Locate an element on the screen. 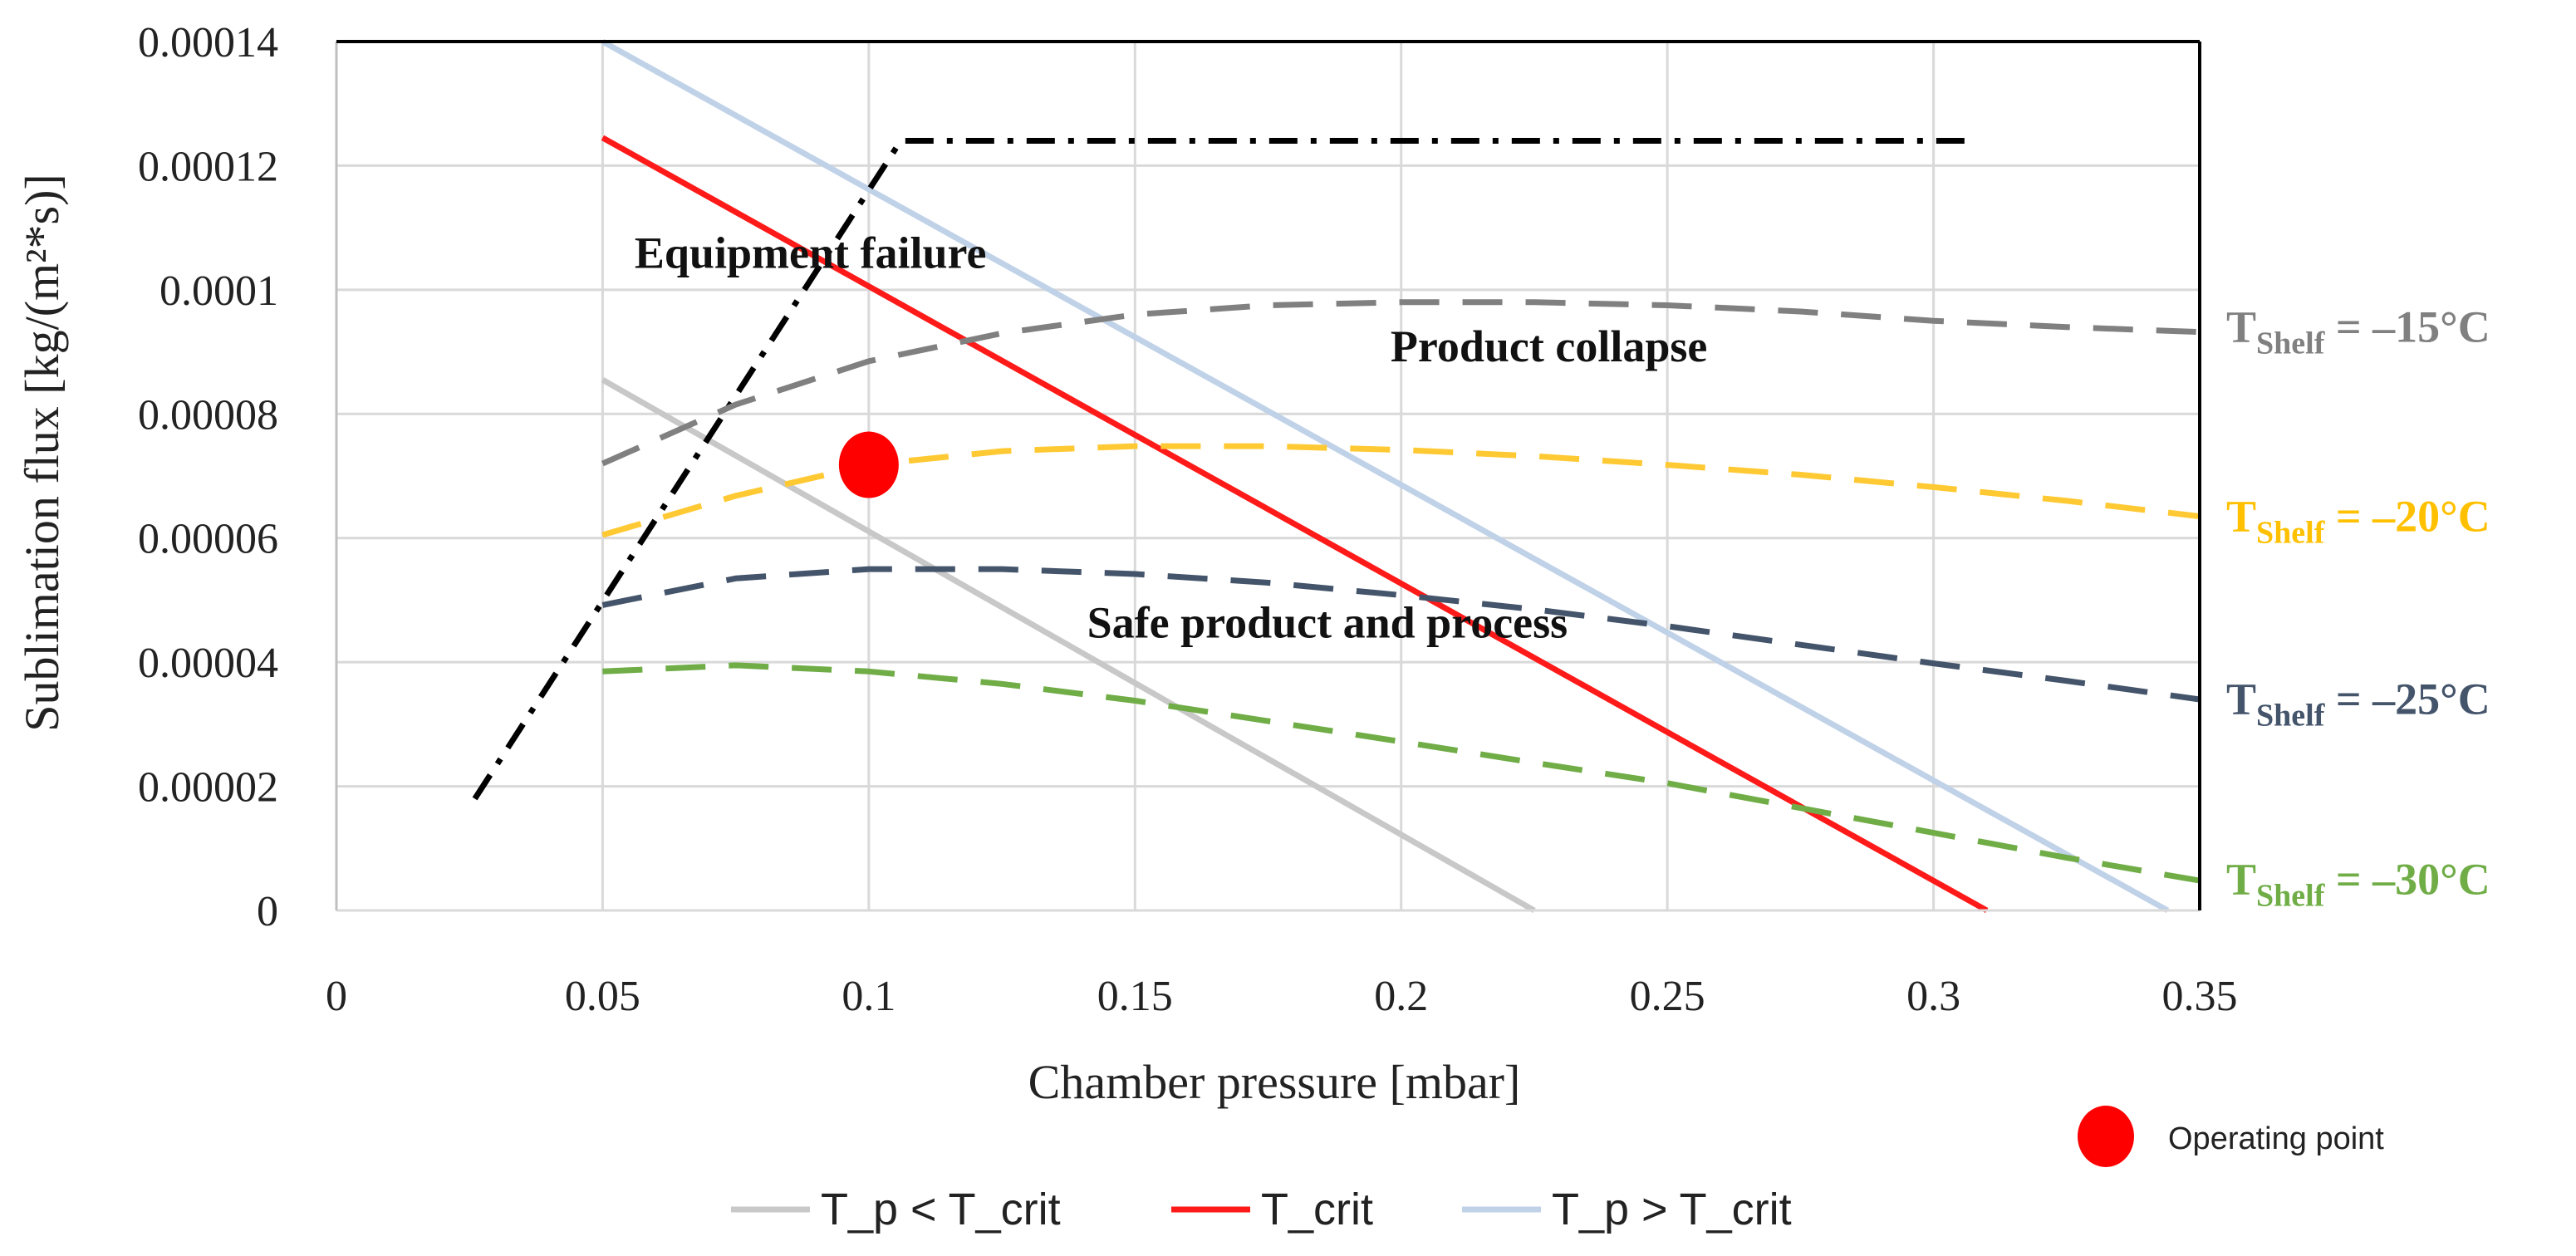  y-tick-label: 0.00004 is located at coordinates (208, 663).